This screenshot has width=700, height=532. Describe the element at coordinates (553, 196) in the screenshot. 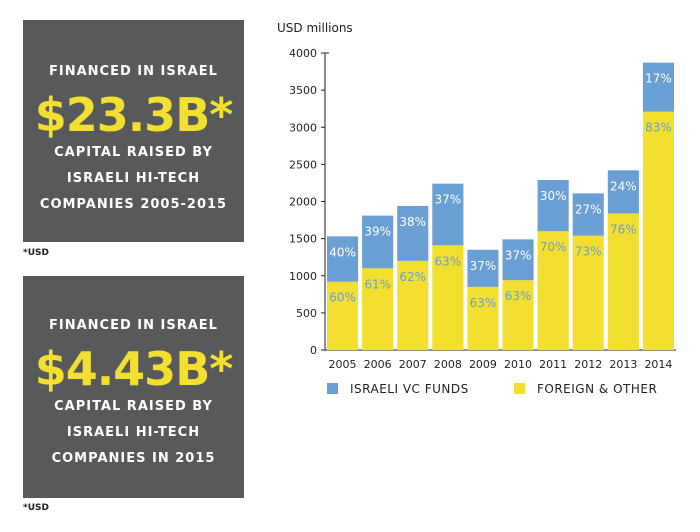

I see `bar-label-israeli-vc: 30%` at that location.